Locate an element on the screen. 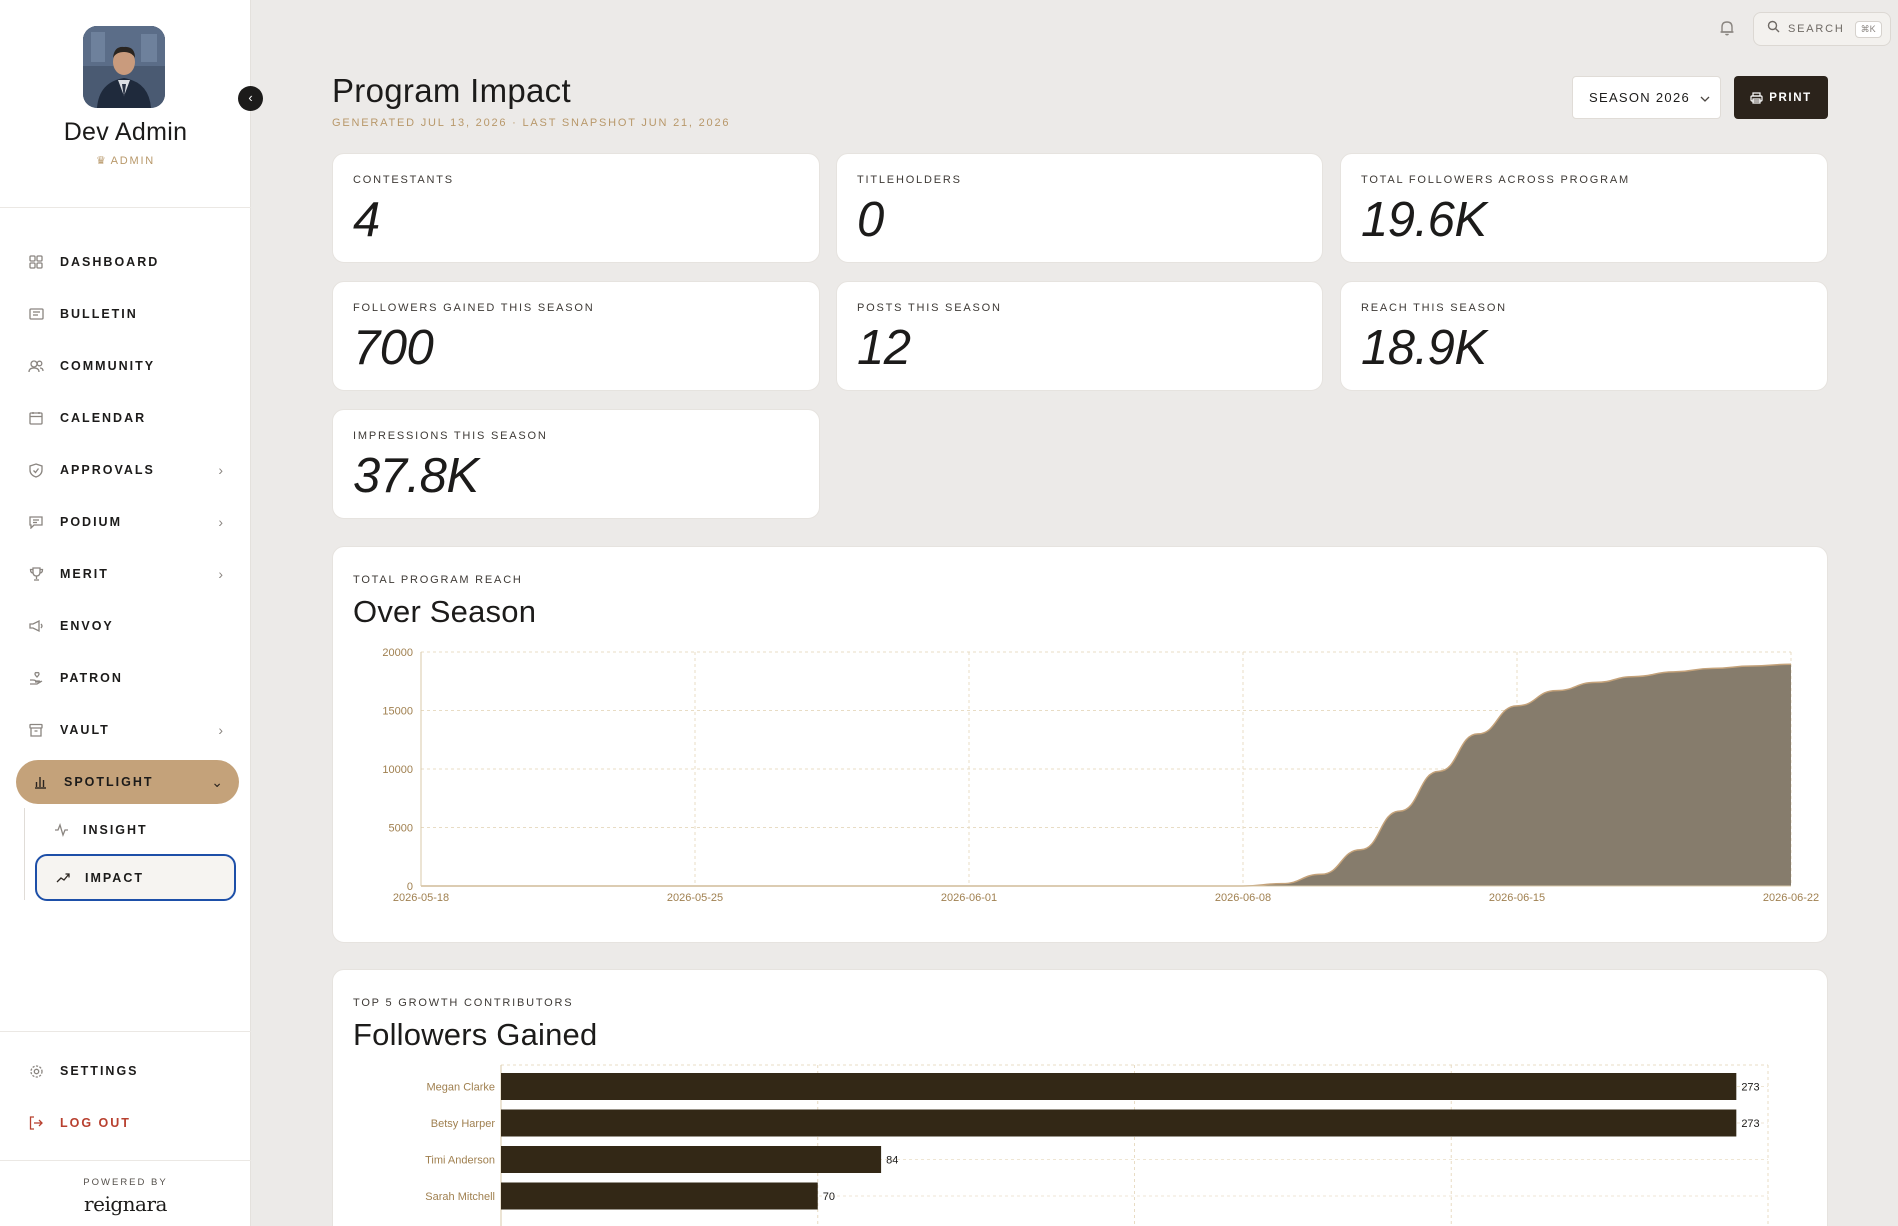 This screenshot has width=1898, height=1226. category-label: Betsy Harper is located at coordinates (463, 1124).